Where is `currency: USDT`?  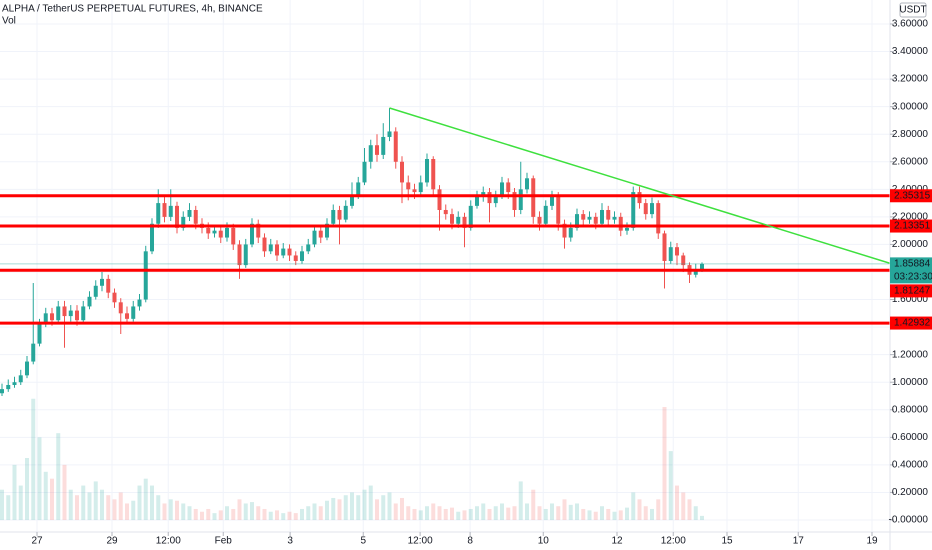 currency: USDT is located at coordinates (912, 10).